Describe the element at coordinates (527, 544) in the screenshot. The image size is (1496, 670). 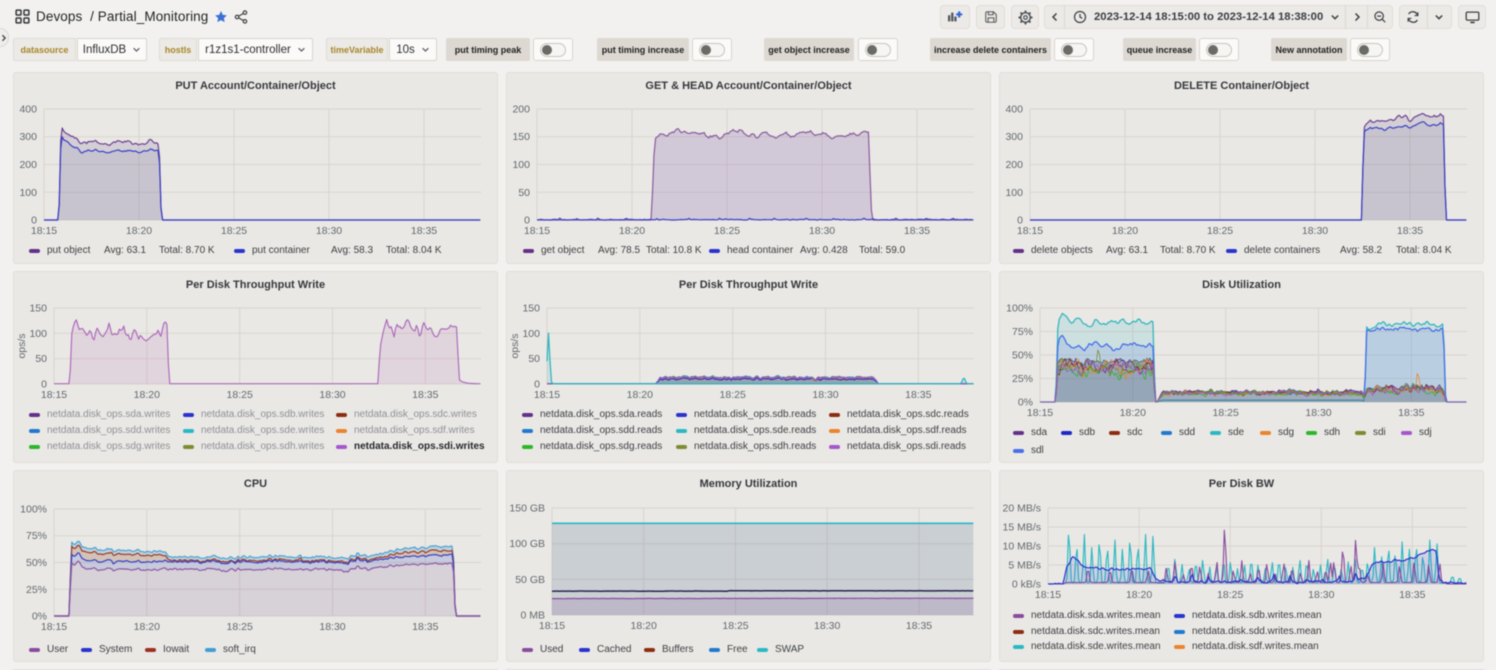
I see `svg-text: 100 GB` at that location.